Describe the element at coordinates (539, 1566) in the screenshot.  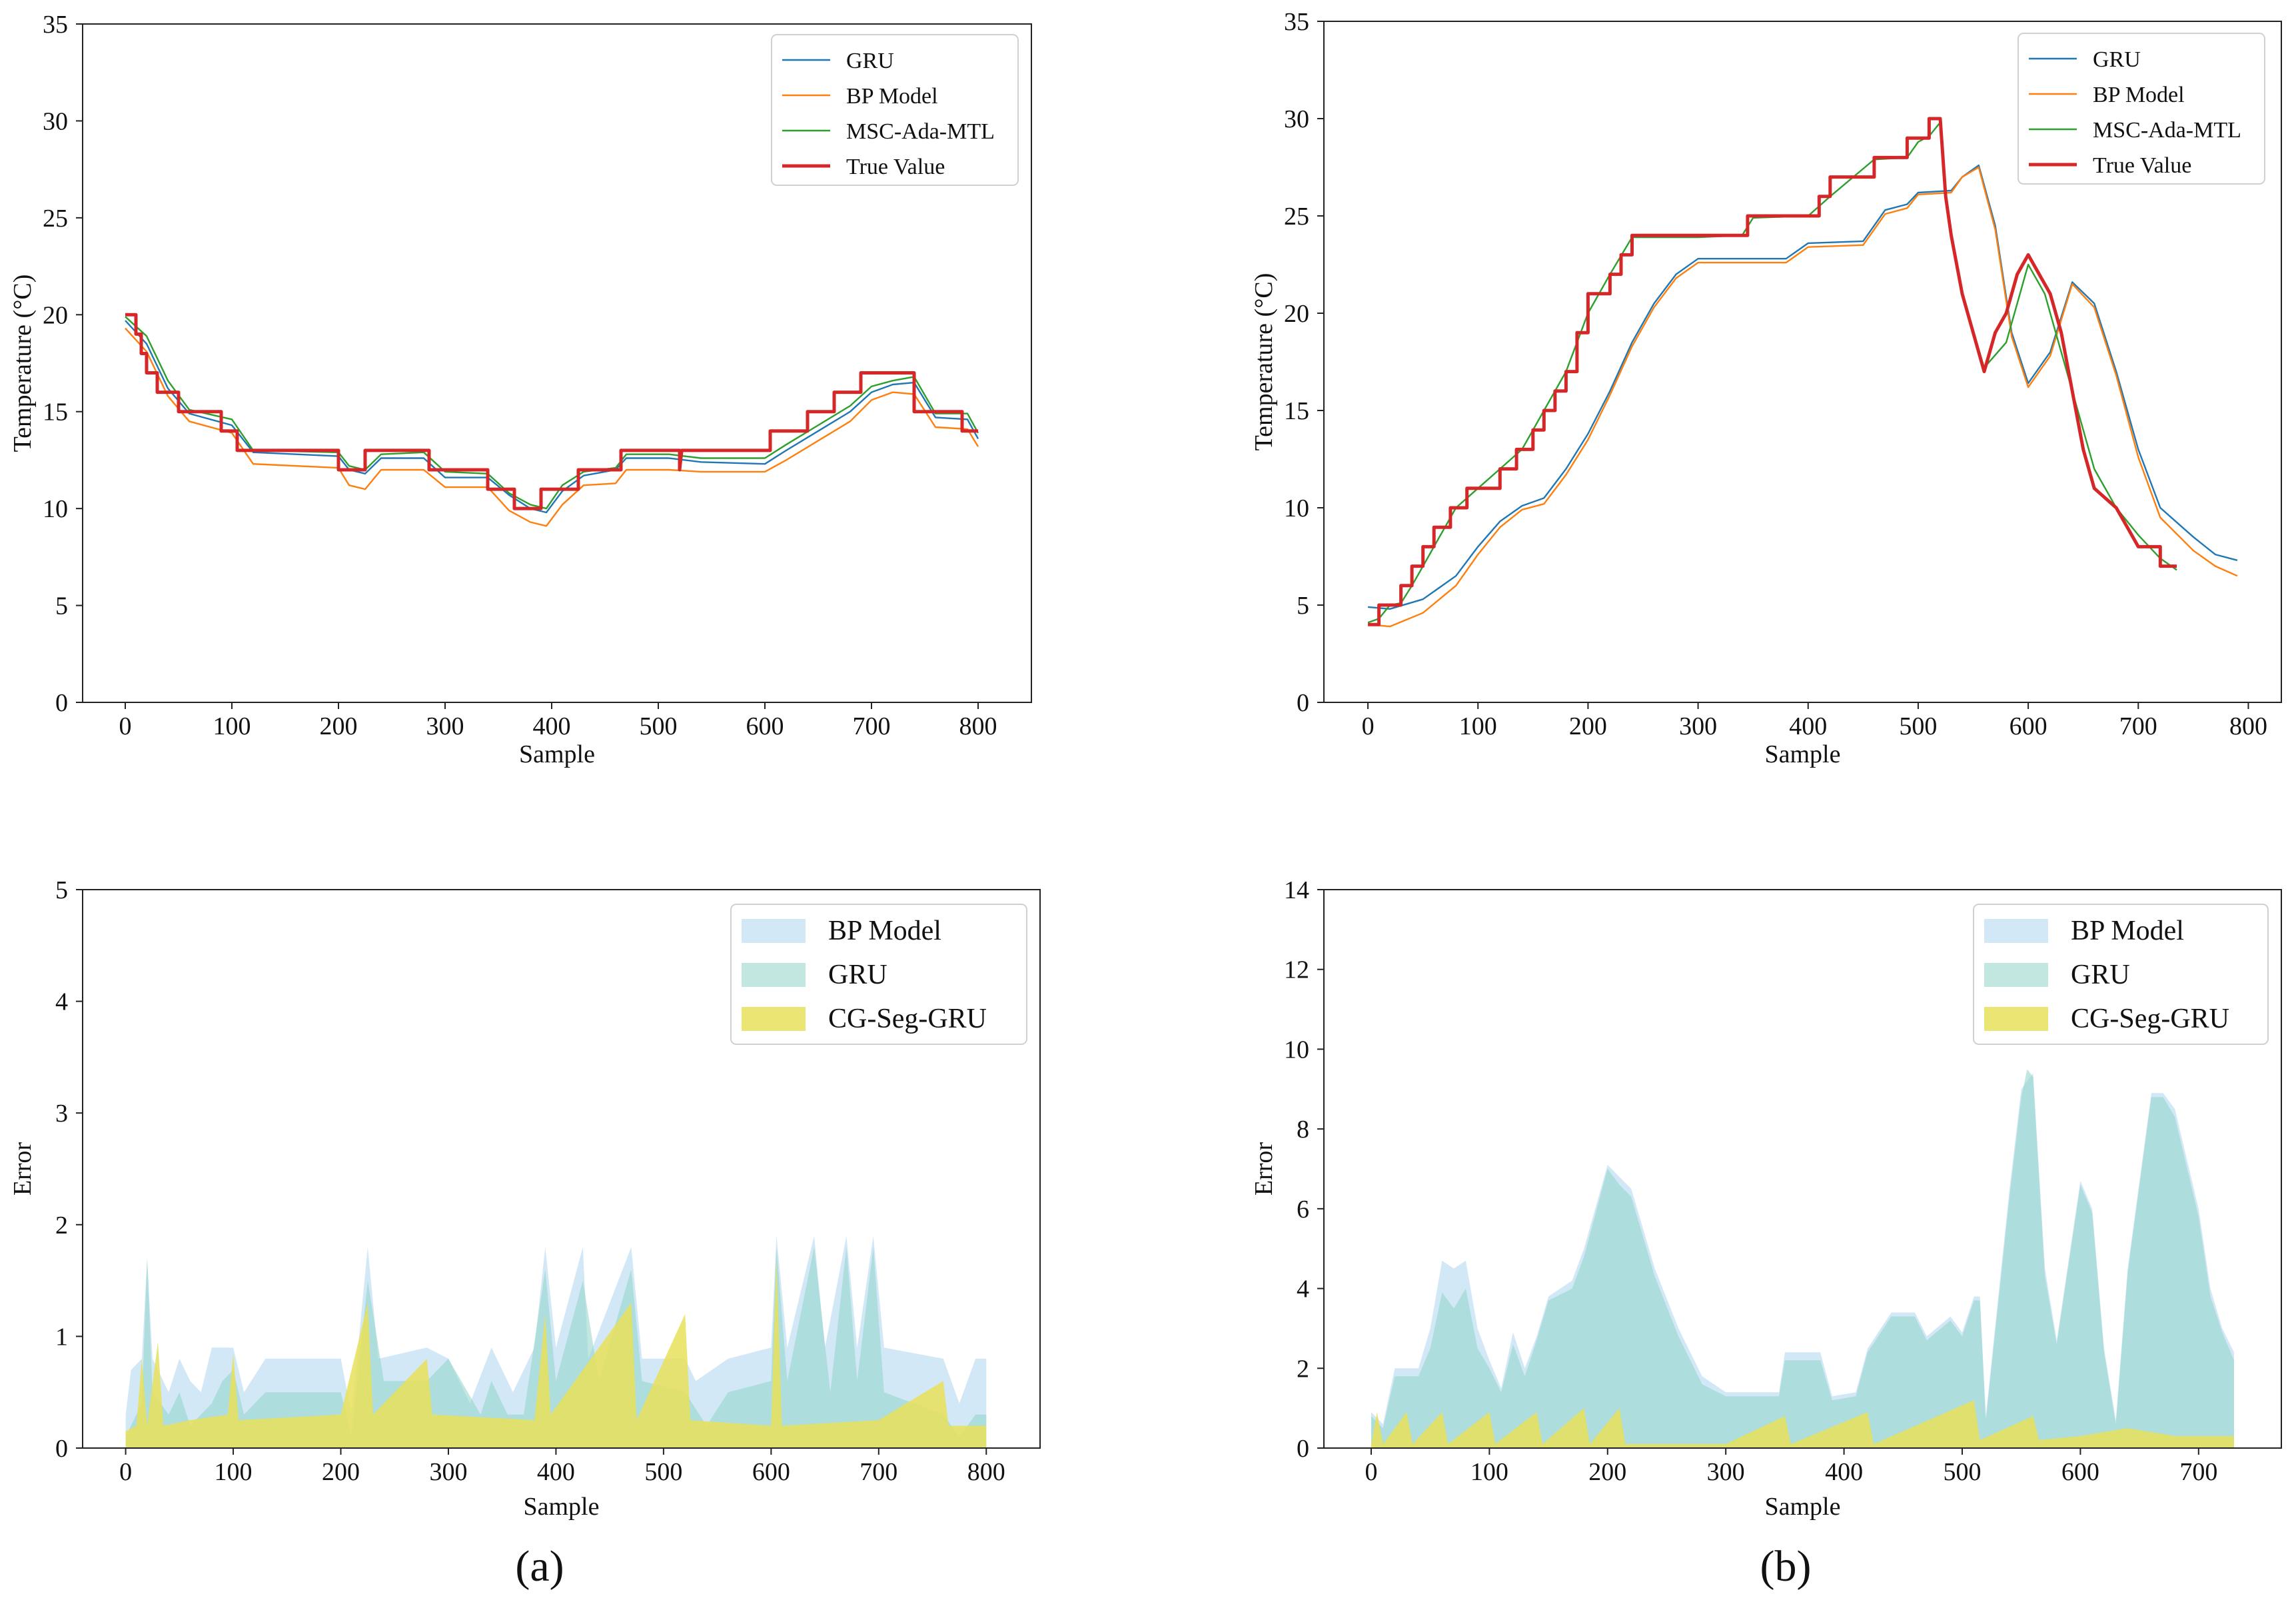
I see `panel-label-a: (a)` at that location.